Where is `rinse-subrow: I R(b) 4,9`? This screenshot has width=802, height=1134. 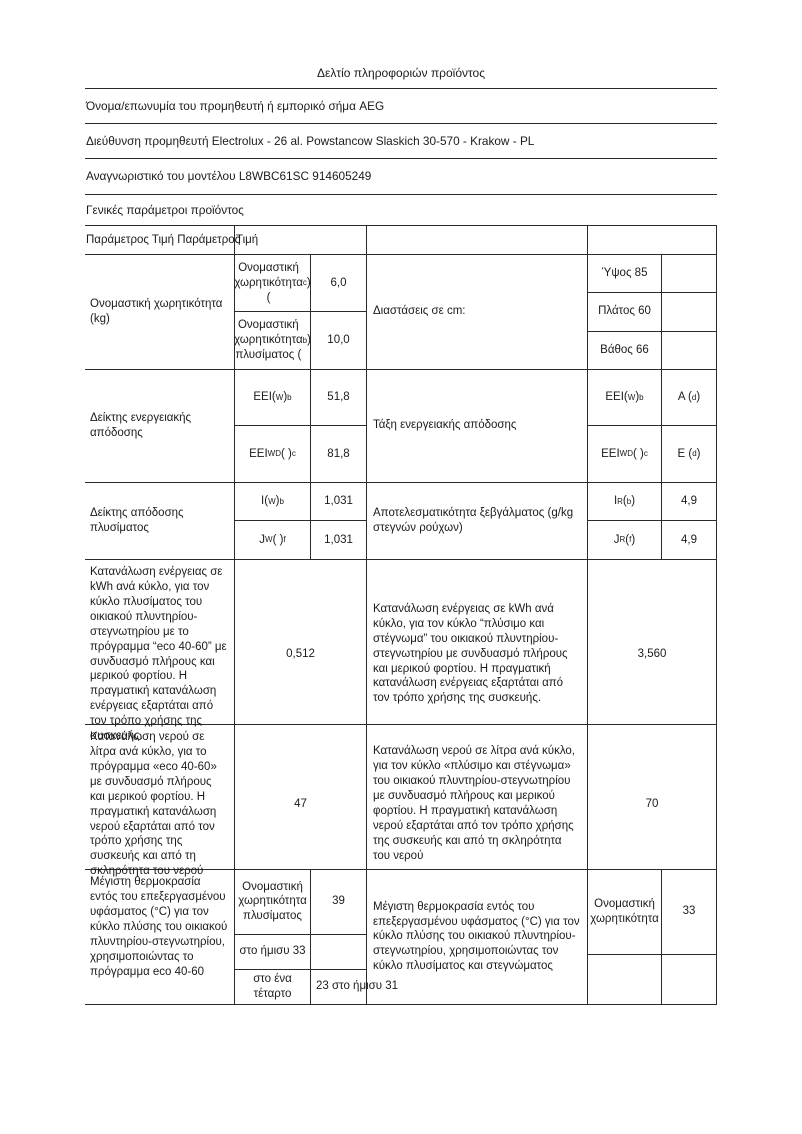
rinse-subrow: I R(b) 4,9 is located at coordinates (652, 502).